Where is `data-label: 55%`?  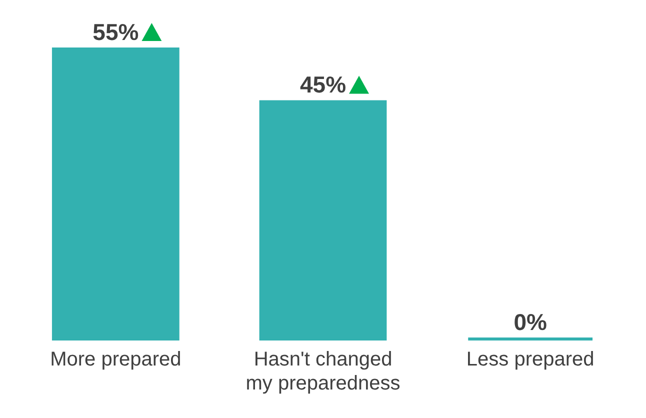
data-label: 55% is located at coordinates (115, 32).